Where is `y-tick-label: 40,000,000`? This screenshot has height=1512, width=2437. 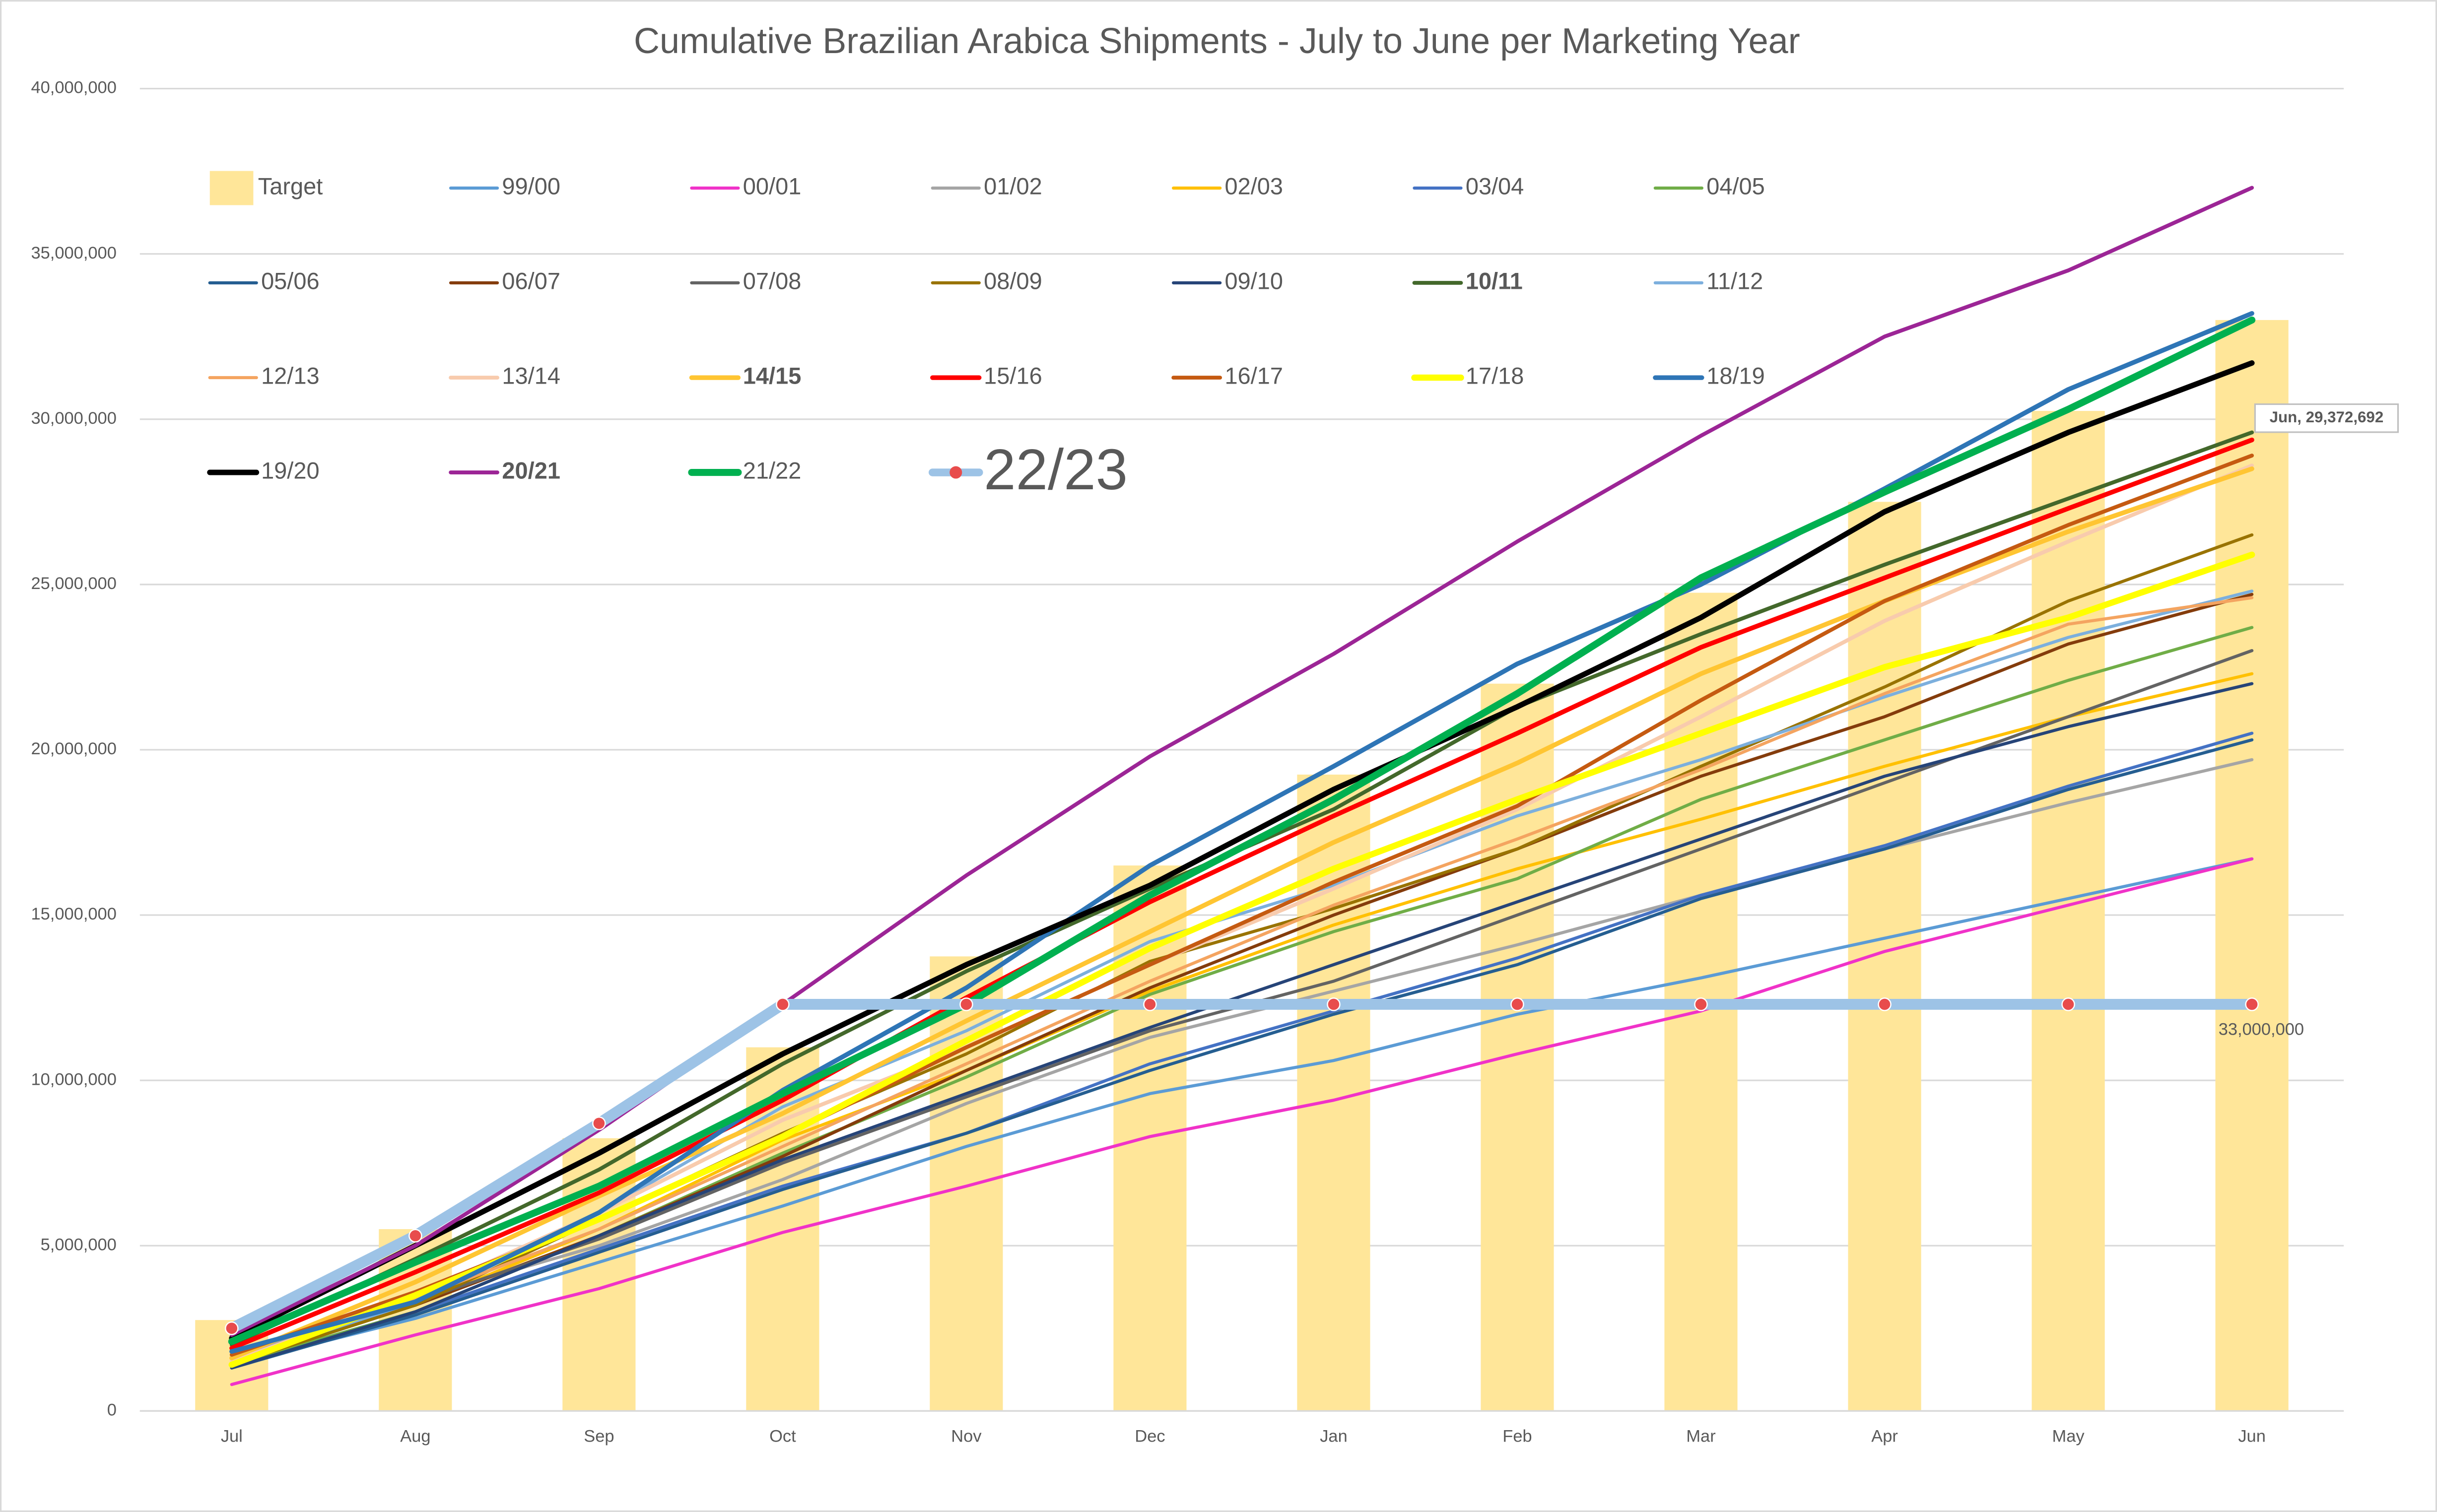 y-tick-label: 40,000,000 is located at coordinates (74, 87).